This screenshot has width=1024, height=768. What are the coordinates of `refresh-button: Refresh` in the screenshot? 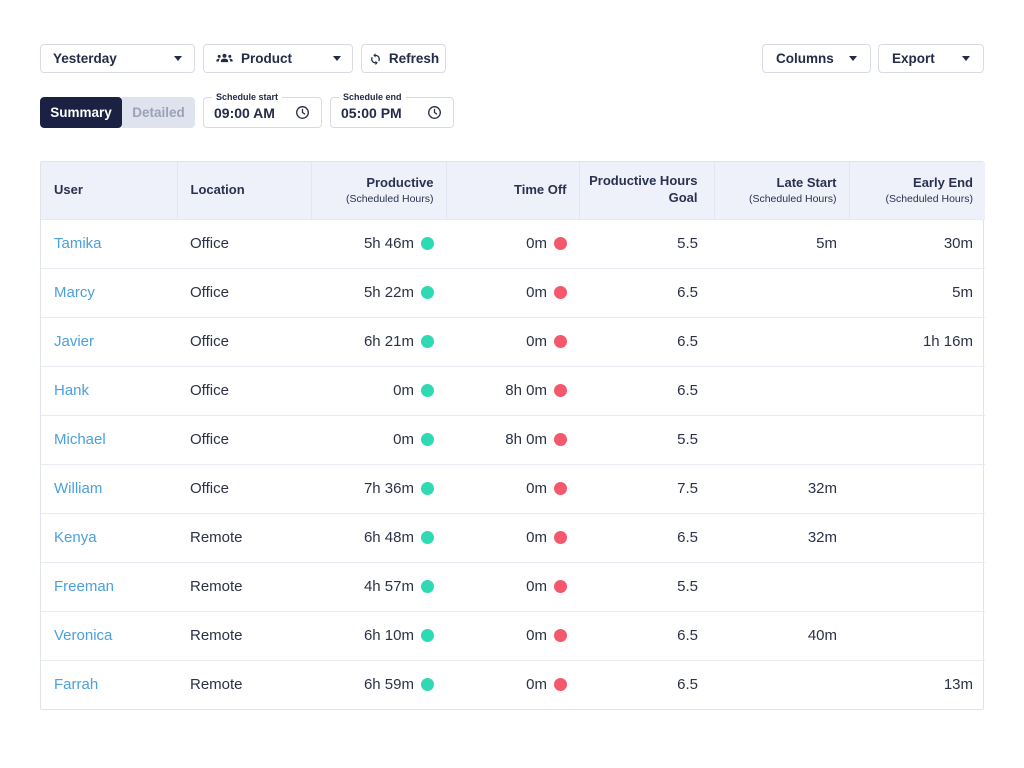 It's located at (403, 58).